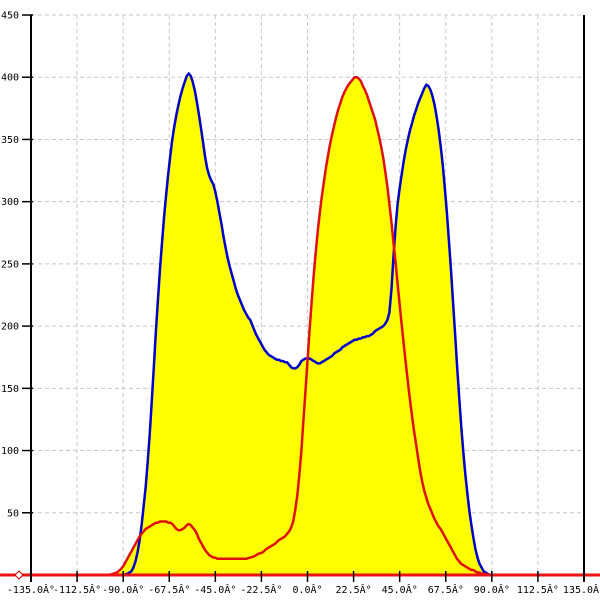 Image resolution: width=600 pixels, height=600 pixels. I want to click on x-tick-label: 112.5Â°, so click(538, 589).